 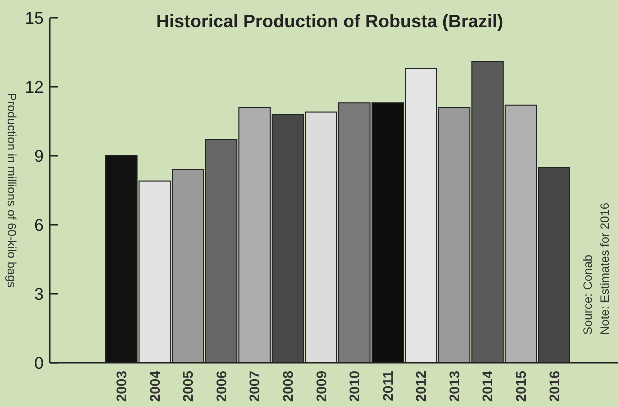 I want to click on y-axis-title: Production in millions of 60-kilo bags, so click(x=11, y=190).